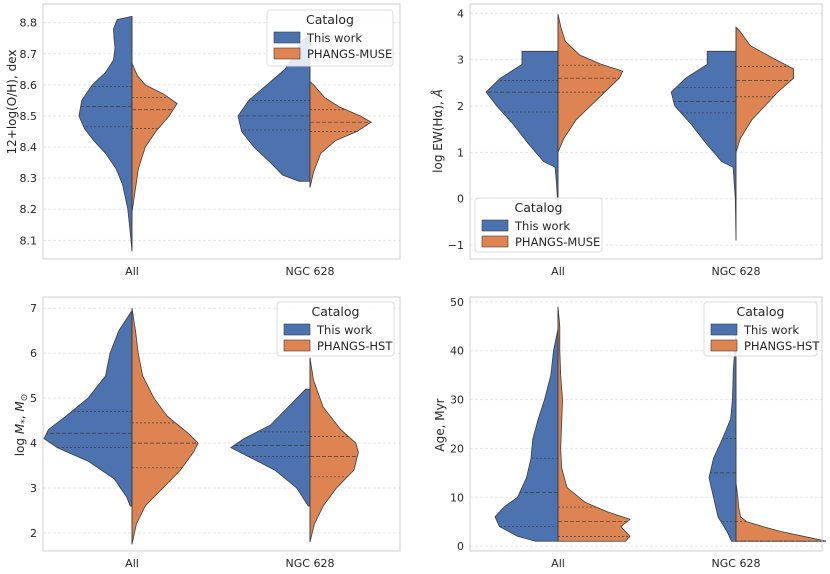  I want to click on y-tick-label: 1, so click(460, 152).